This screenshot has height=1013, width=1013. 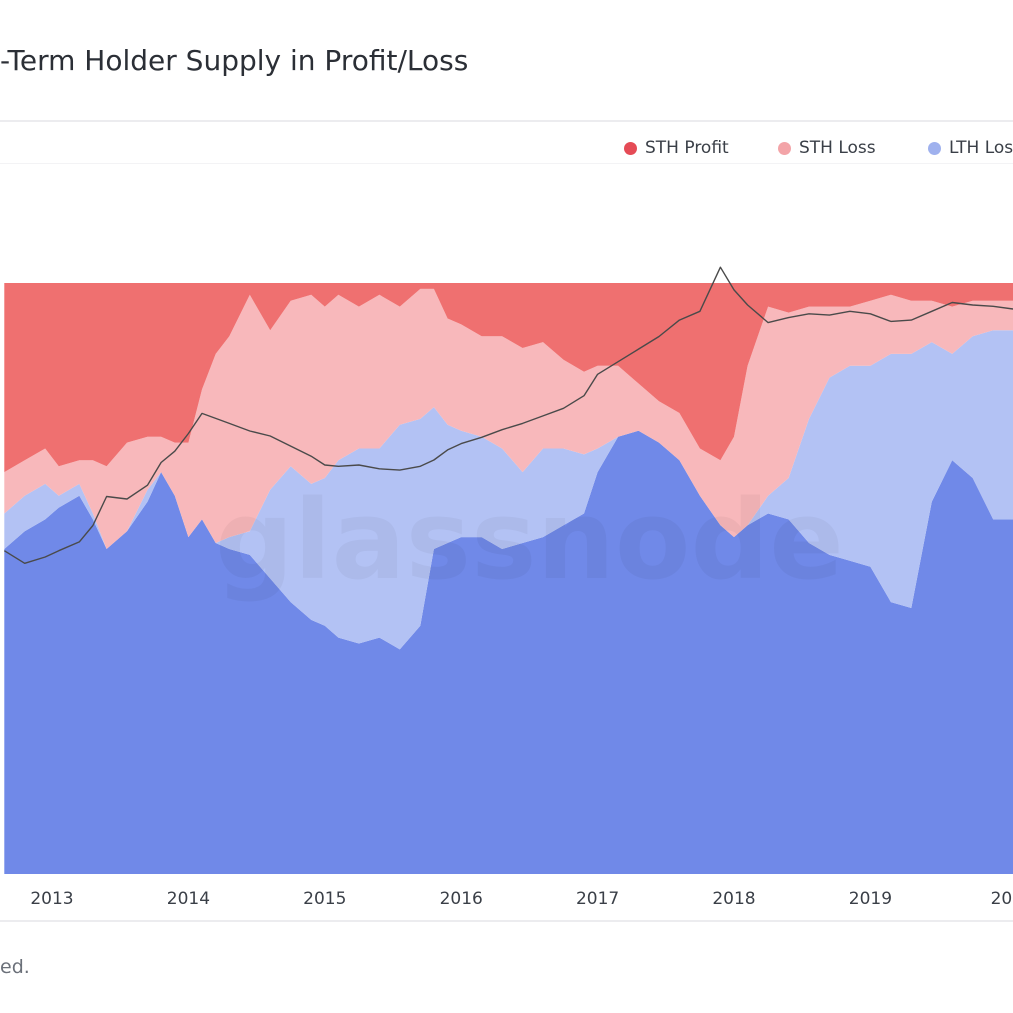 I want to click on legend-label-lth-loss: LTH Loss, so click(x=981, y=148).